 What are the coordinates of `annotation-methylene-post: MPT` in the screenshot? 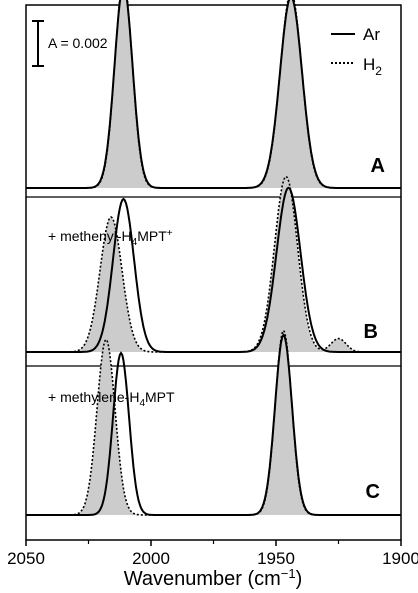 It's located at (160, 397).